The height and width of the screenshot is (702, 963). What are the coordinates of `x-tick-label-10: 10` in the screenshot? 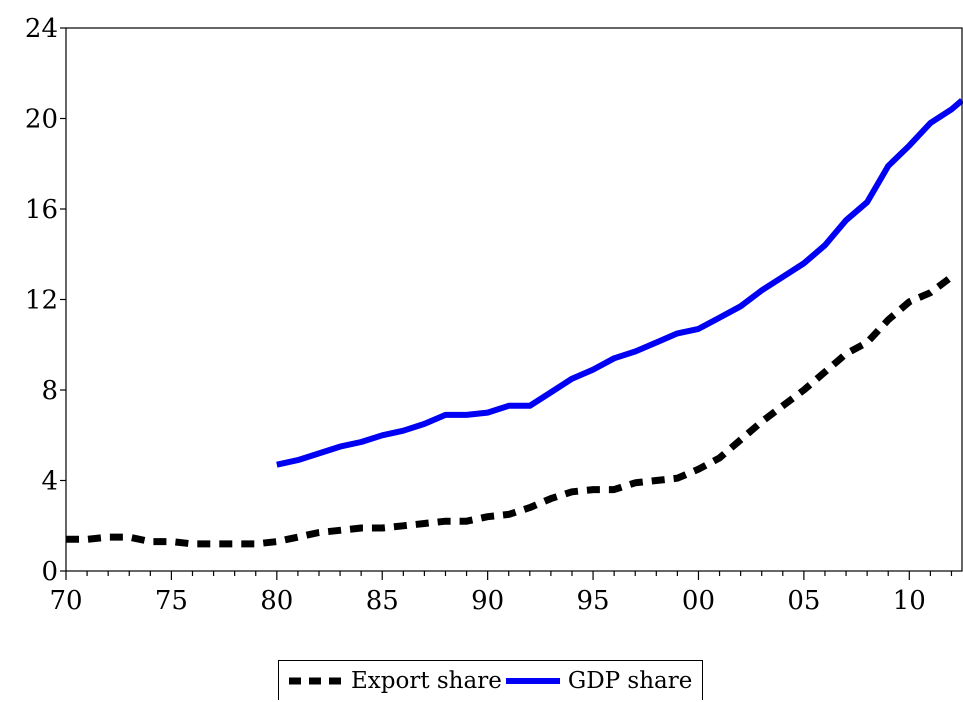 It's located at (909, 601).